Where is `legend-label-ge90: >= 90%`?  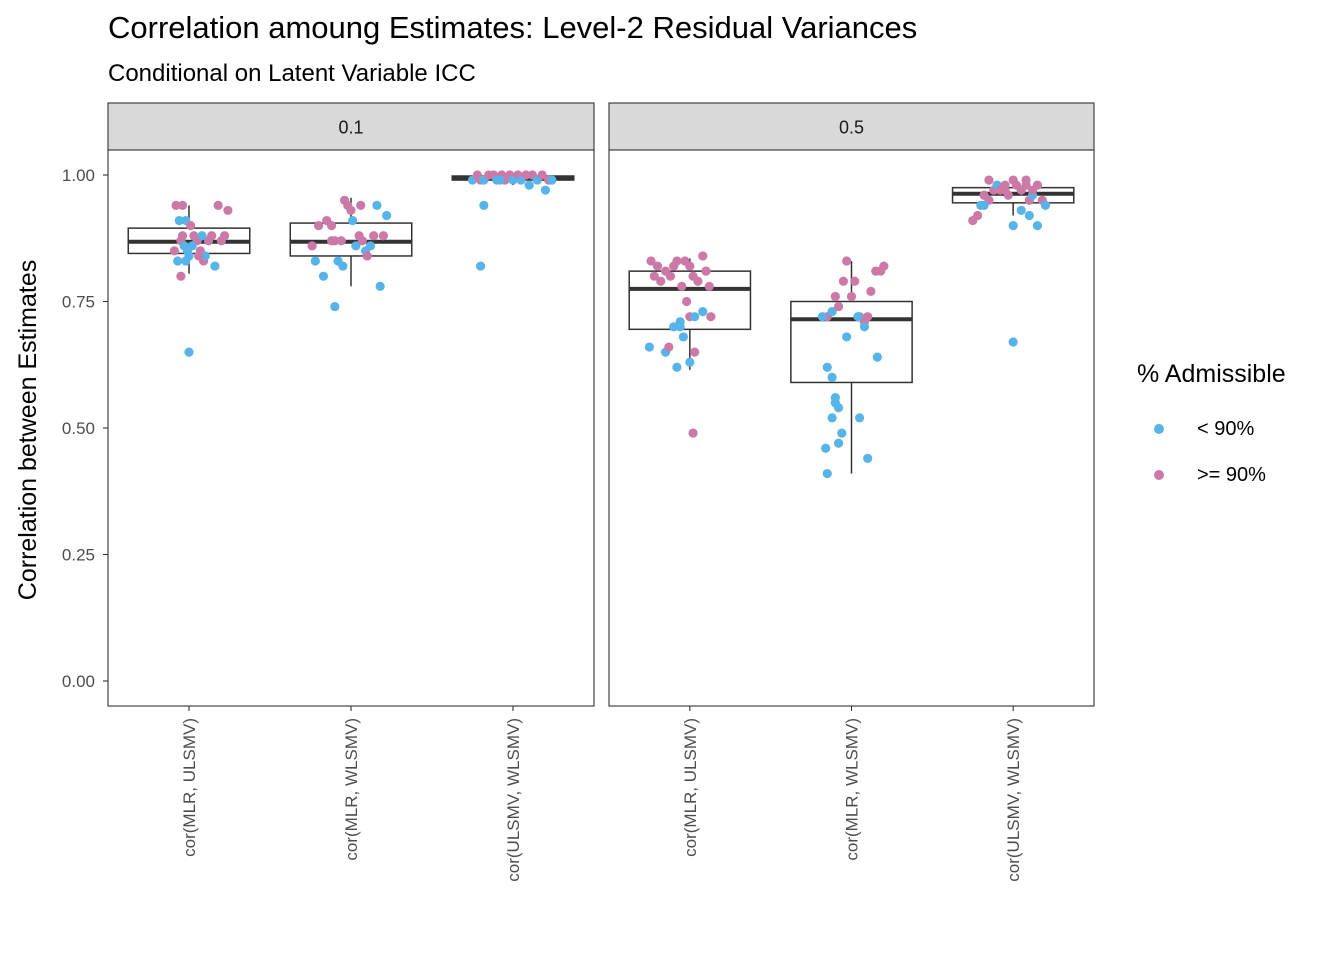 legend-label-ge90: >= 90% is located at coordinates (1231, 475).